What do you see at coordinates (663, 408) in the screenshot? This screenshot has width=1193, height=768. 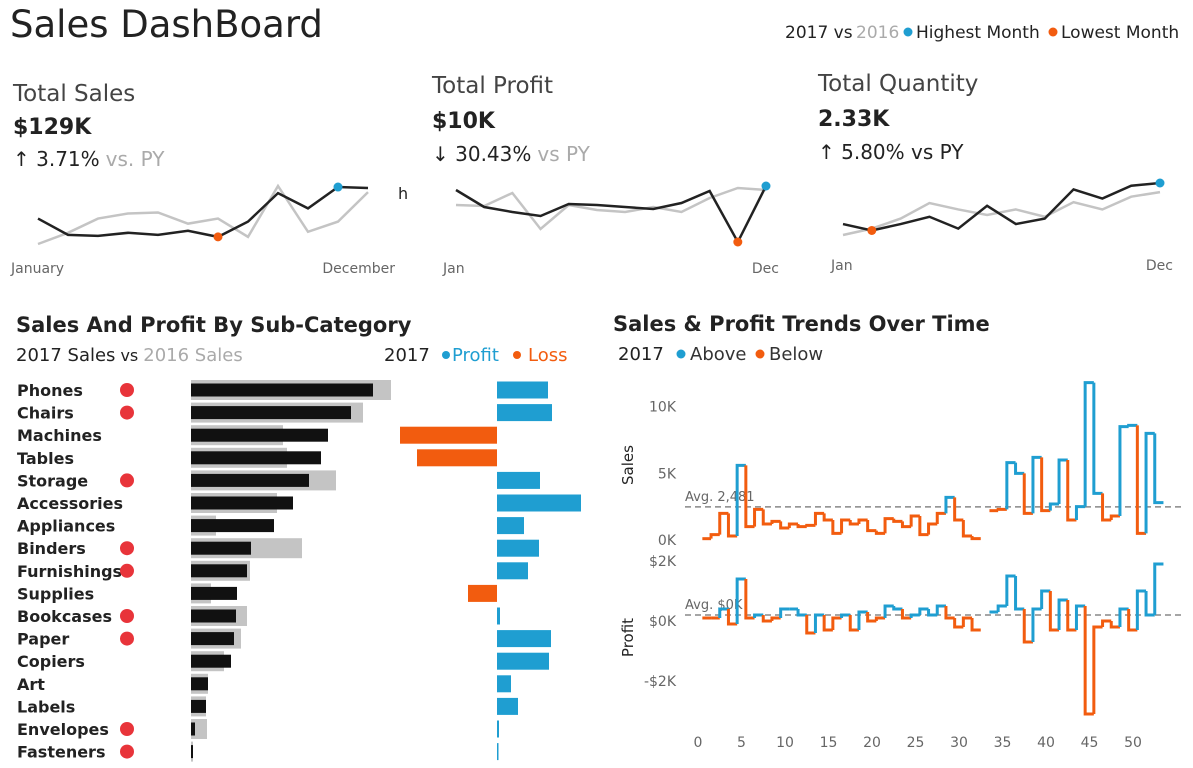 I see `y-tick-label: 10K` at bounding box center [663, 408].